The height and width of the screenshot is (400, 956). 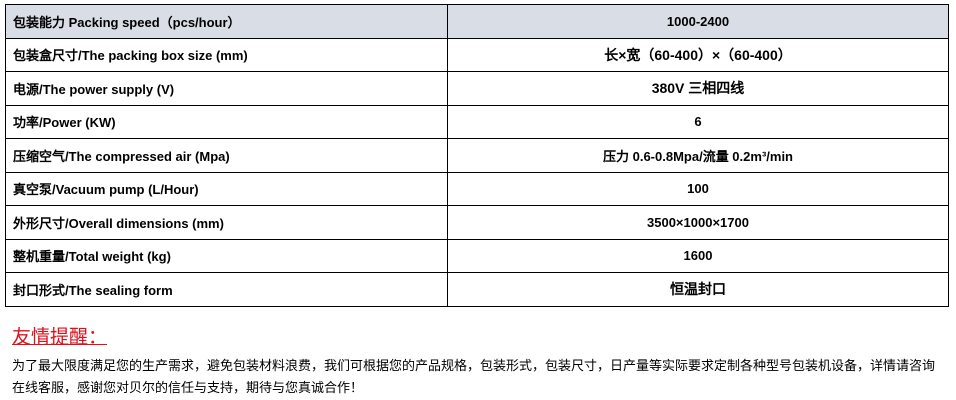 I want to click on spec-value: 压力 0.6-0.8Mpa/流量 0.2m³/min, so click(x=698, y=155).